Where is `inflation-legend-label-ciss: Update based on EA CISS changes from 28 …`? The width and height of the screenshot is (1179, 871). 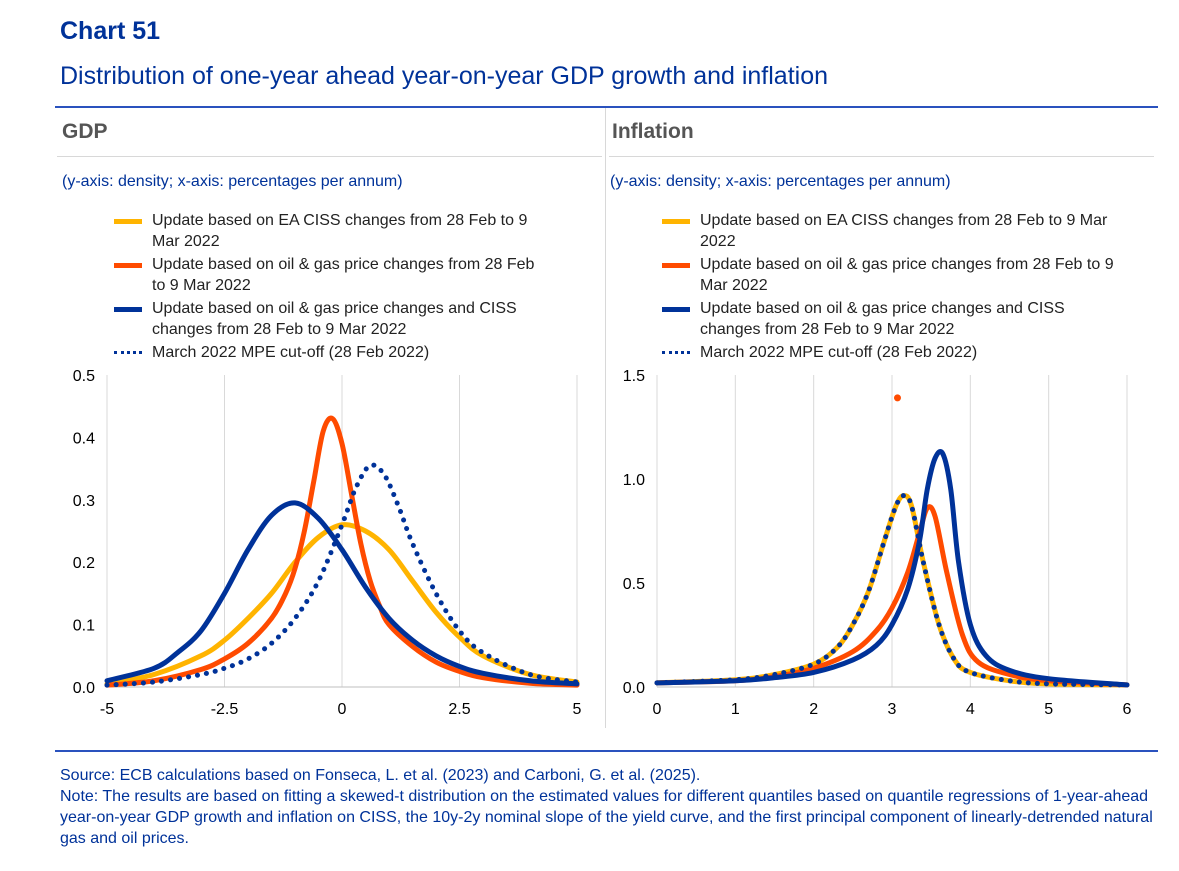 inflation-legend-label-ciss: Update based on EA CISS changes from 28 … is located at coordinates (904, 231).